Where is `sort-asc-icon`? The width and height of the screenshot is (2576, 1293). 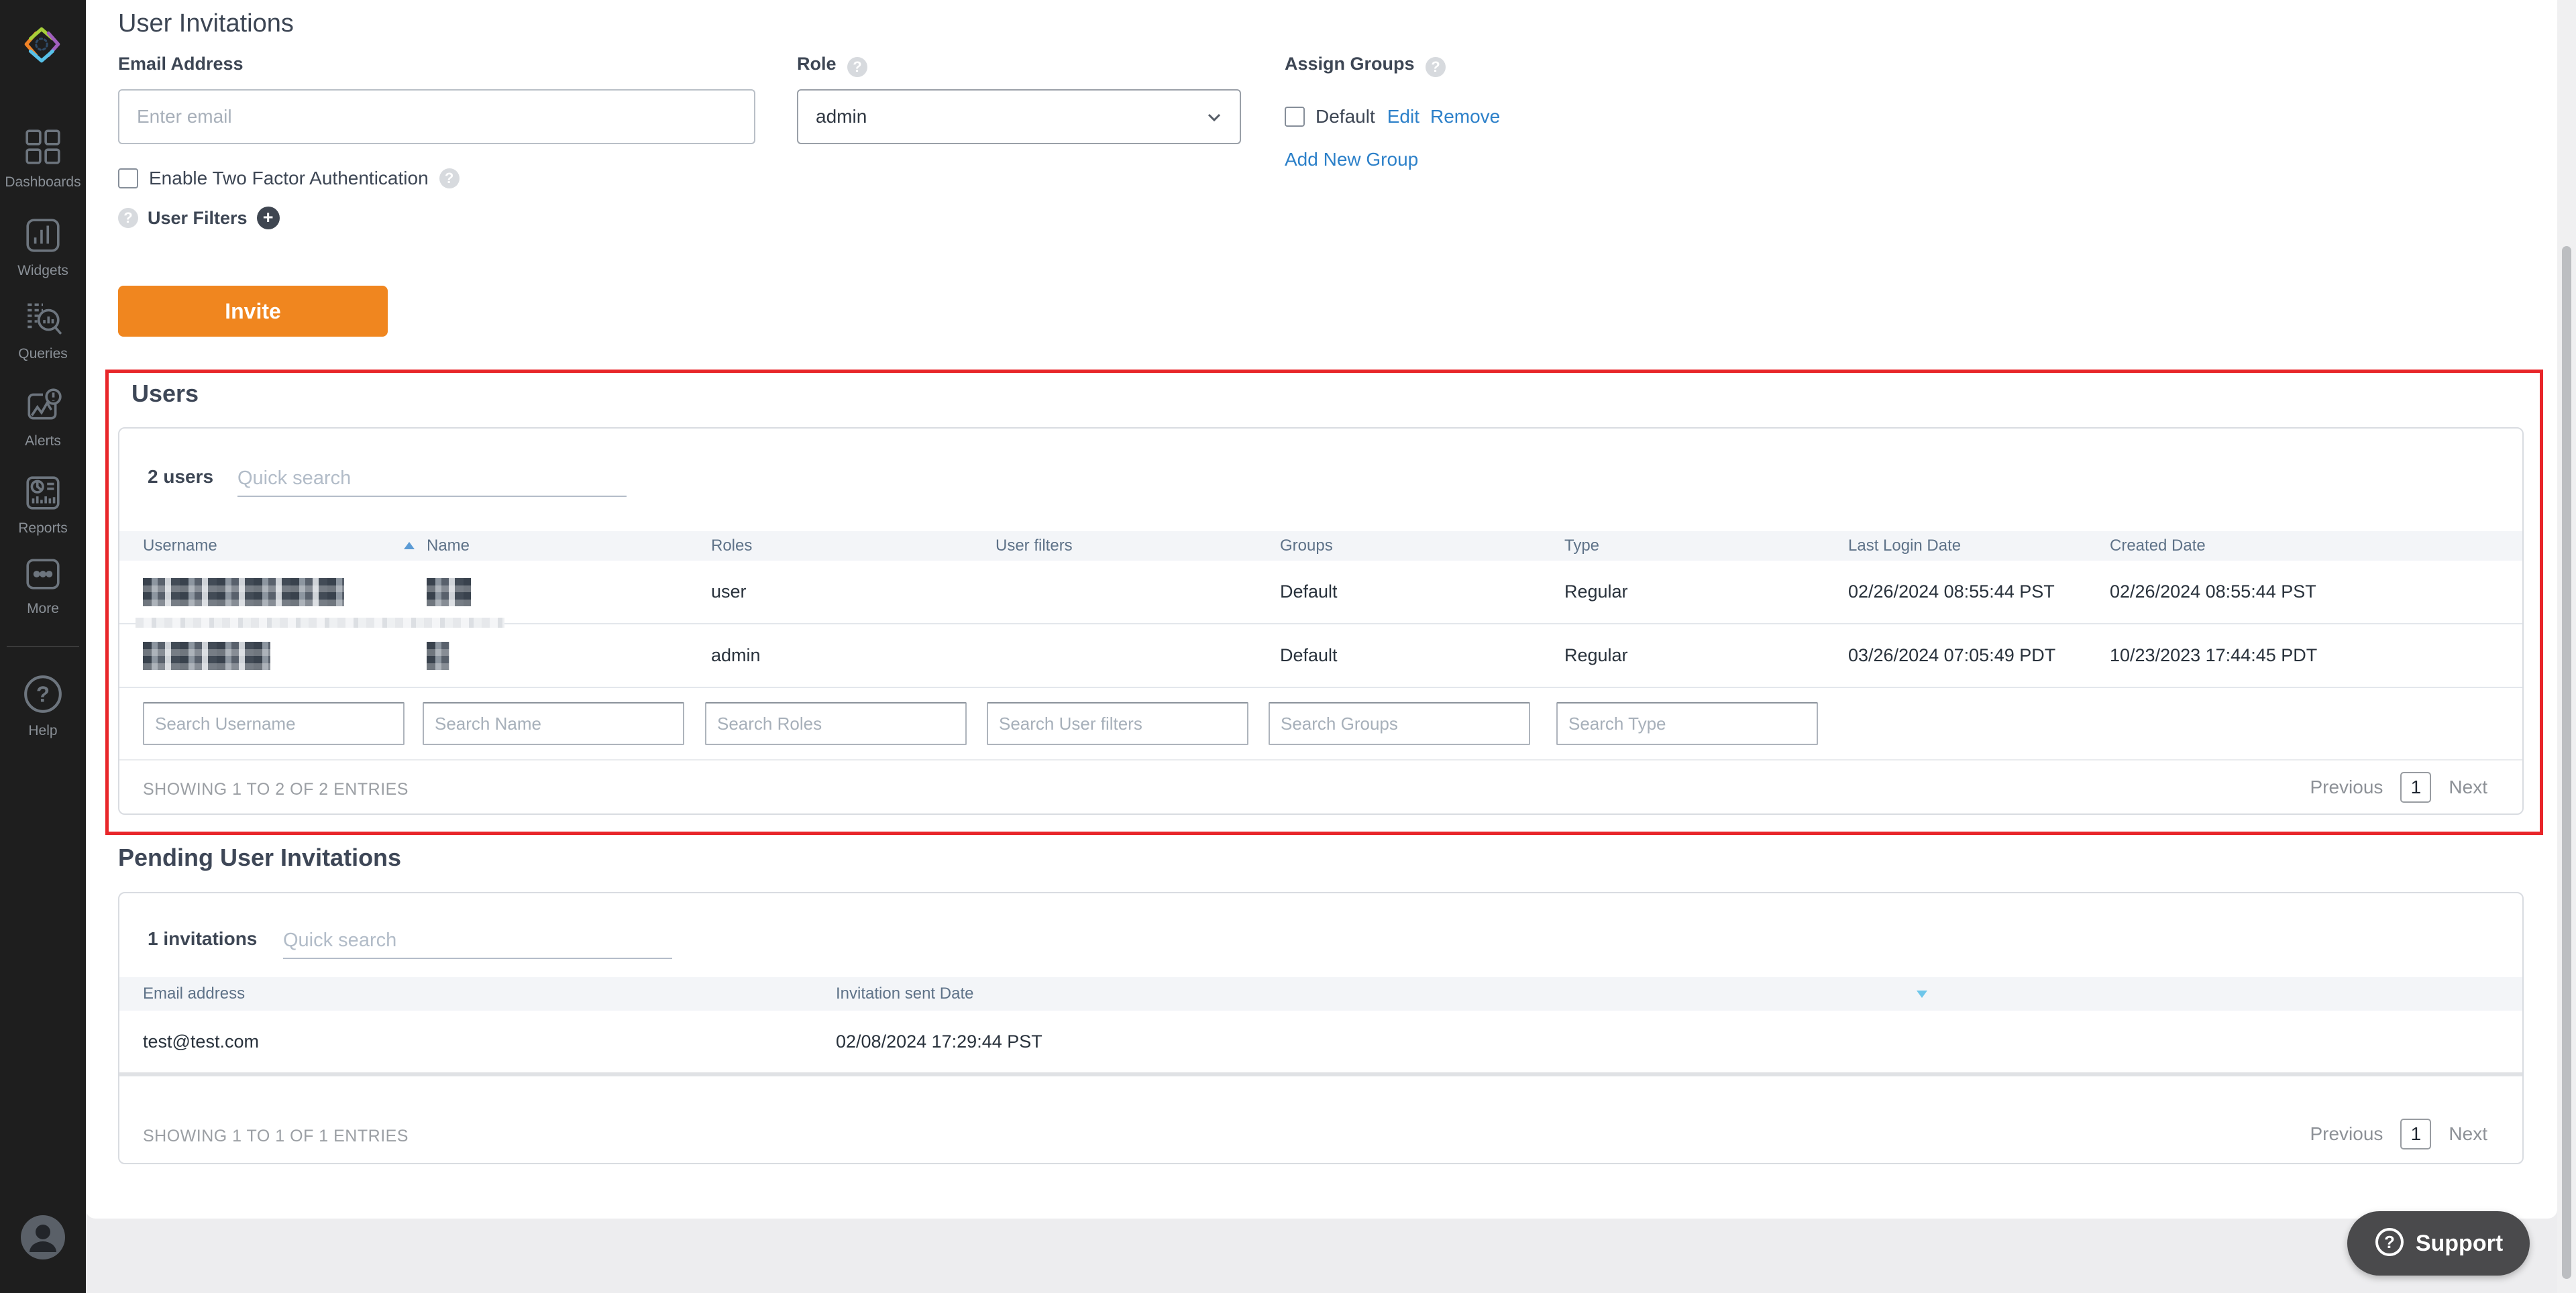
sort-asc-icon is located at coordinates (409, 545).